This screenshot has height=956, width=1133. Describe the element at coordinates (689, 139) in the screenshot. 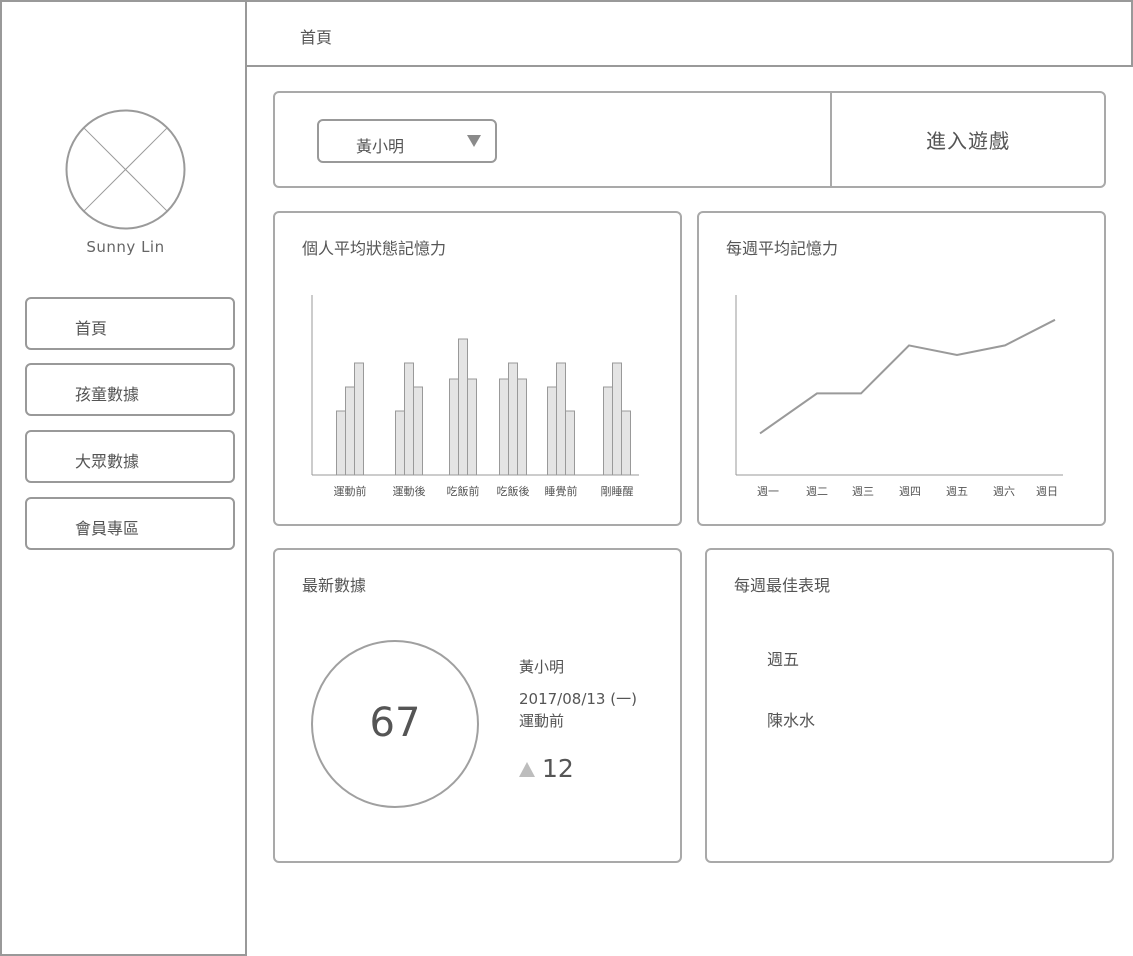

I see `selector-card: 黃小明 進入遊戲` at that location.